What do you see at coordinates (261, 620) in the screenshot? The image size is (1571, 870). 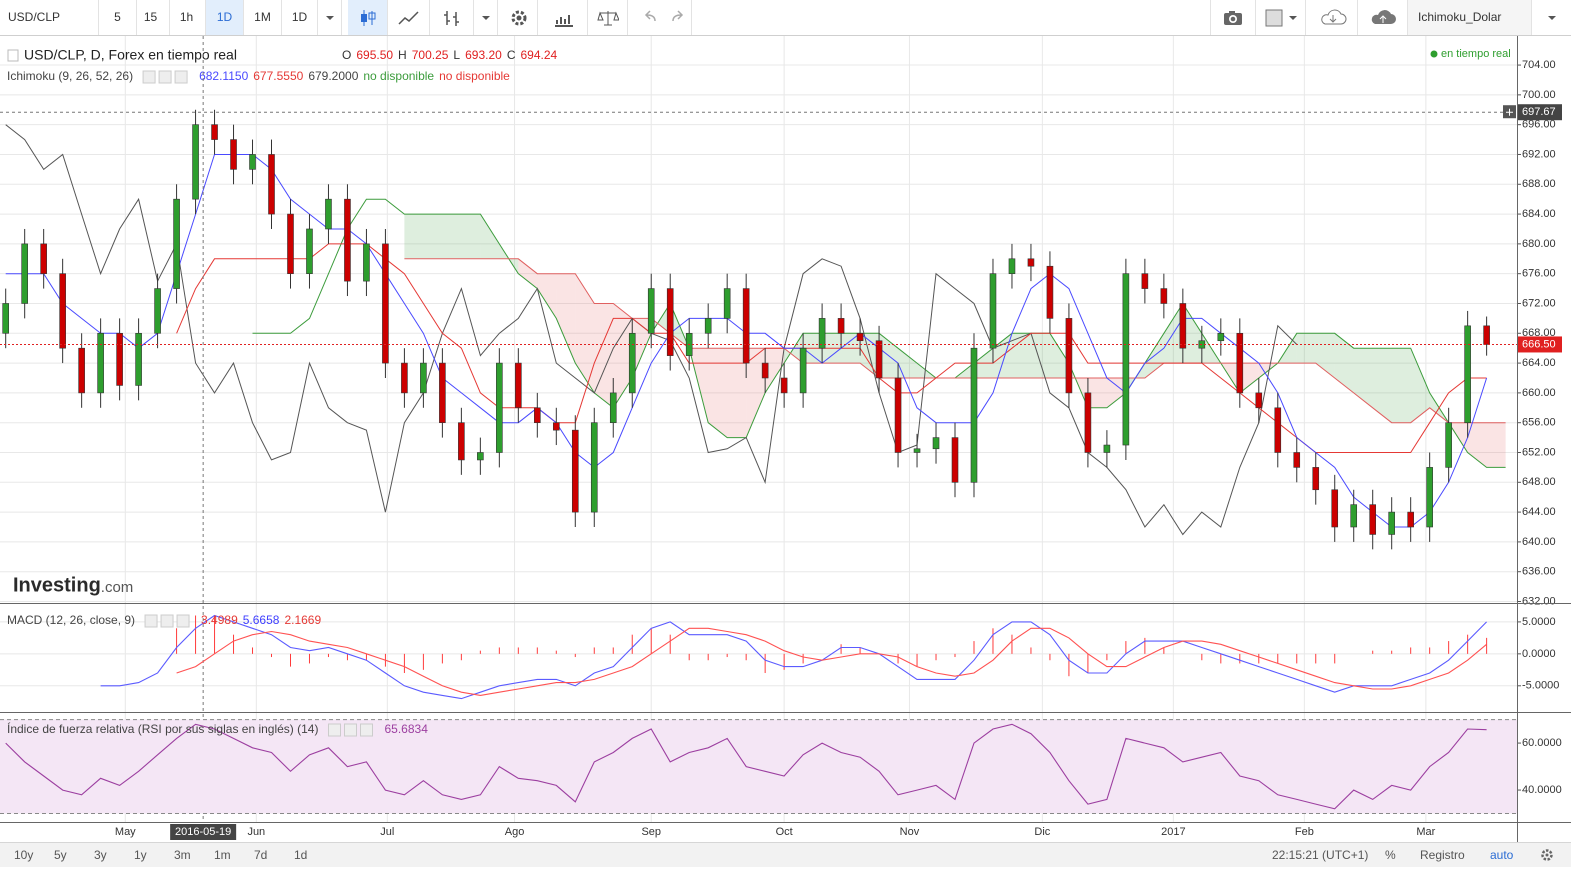 I see `legend-value: 5.6658` at bounding box center [261, 620].